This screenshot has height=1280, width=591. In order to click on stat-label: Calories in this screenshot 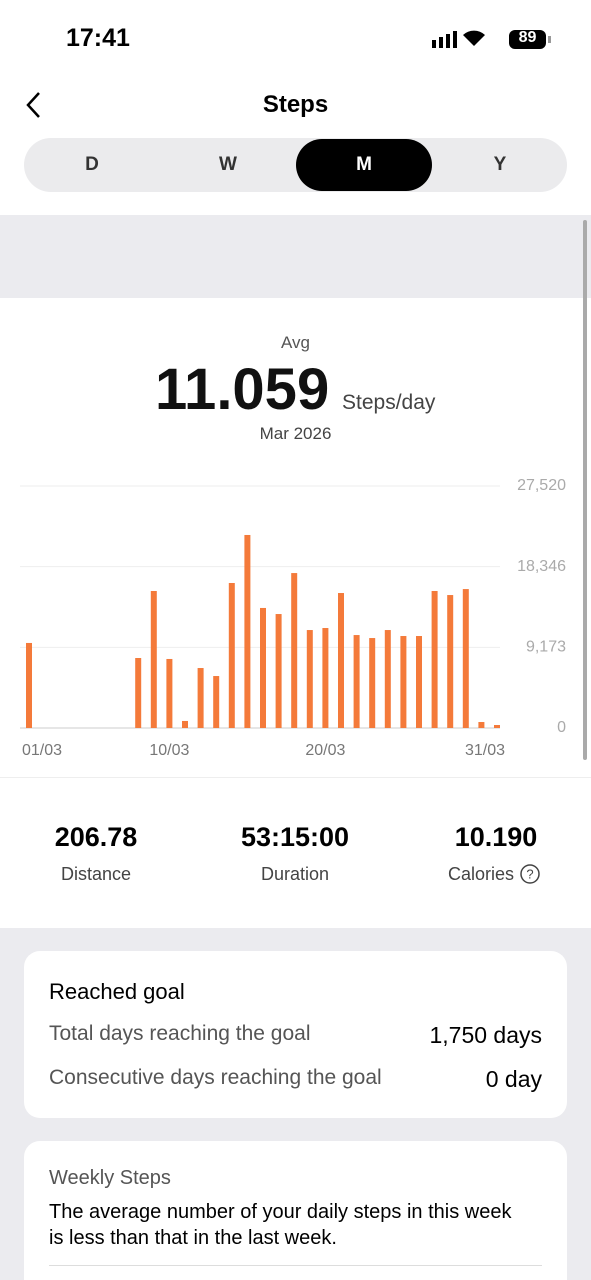, I will do `click(481, 874)`.